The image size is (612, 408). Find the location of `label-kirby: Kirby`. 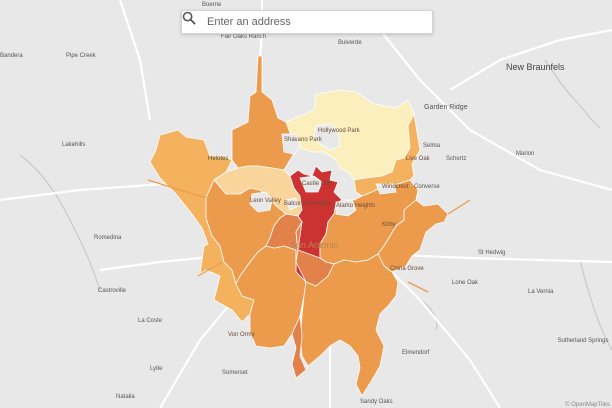

label-kirby: Kirby is located at coordinates (389, 225).